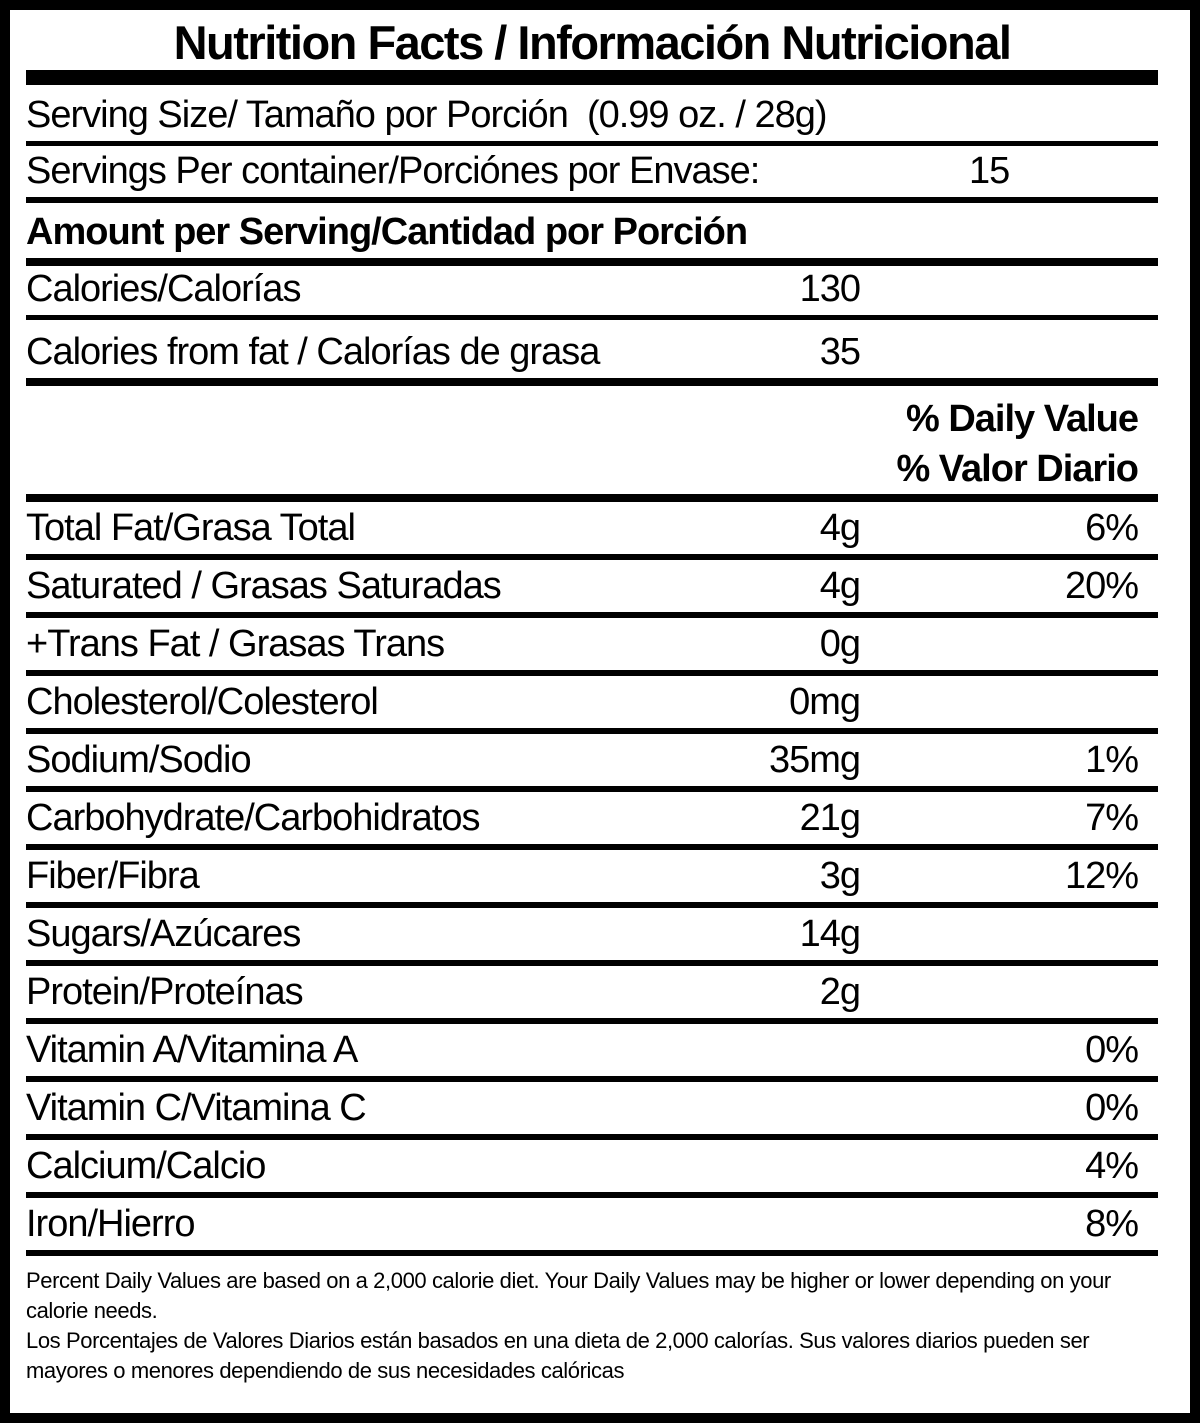  What do you see at coordinates (840, 992) in the screenshot?
I see `nutrient-amount: 2g` at bounding box center [840, 992].